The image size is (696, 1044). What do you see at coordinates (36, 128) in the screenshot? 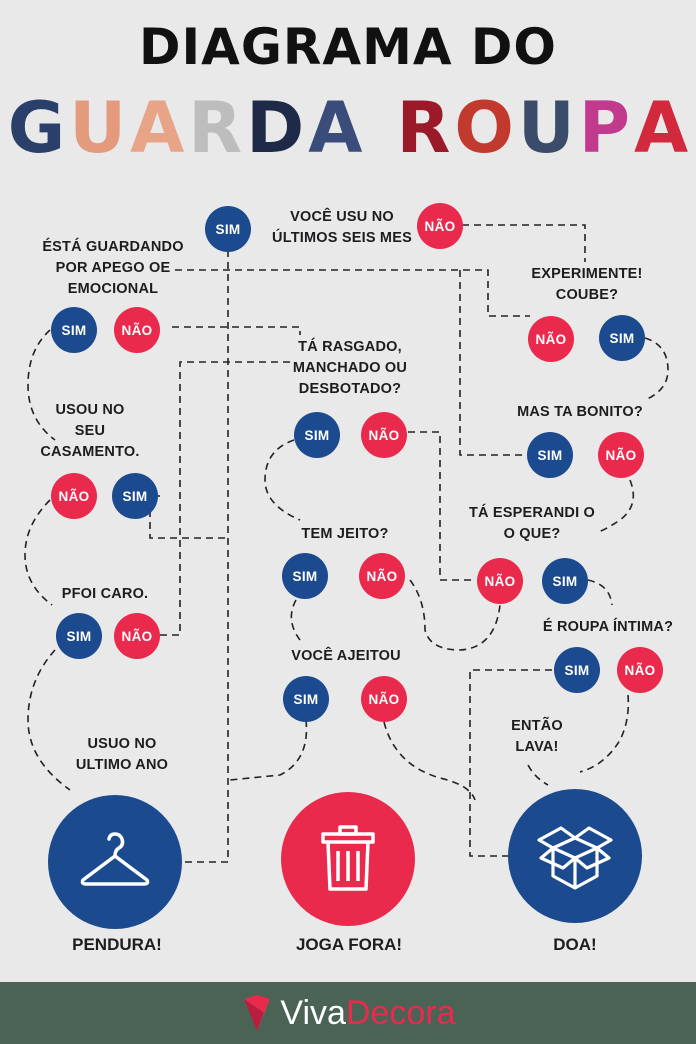
I see `subtitle-letter: G` at bounding box center [36, 128].